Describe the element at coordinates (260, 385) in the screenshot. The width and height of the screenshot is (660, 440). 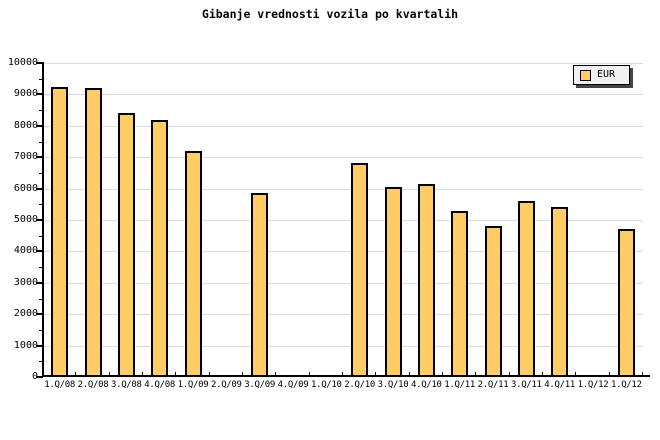
I see `x-axis-label: 3.Q/09` at that location.